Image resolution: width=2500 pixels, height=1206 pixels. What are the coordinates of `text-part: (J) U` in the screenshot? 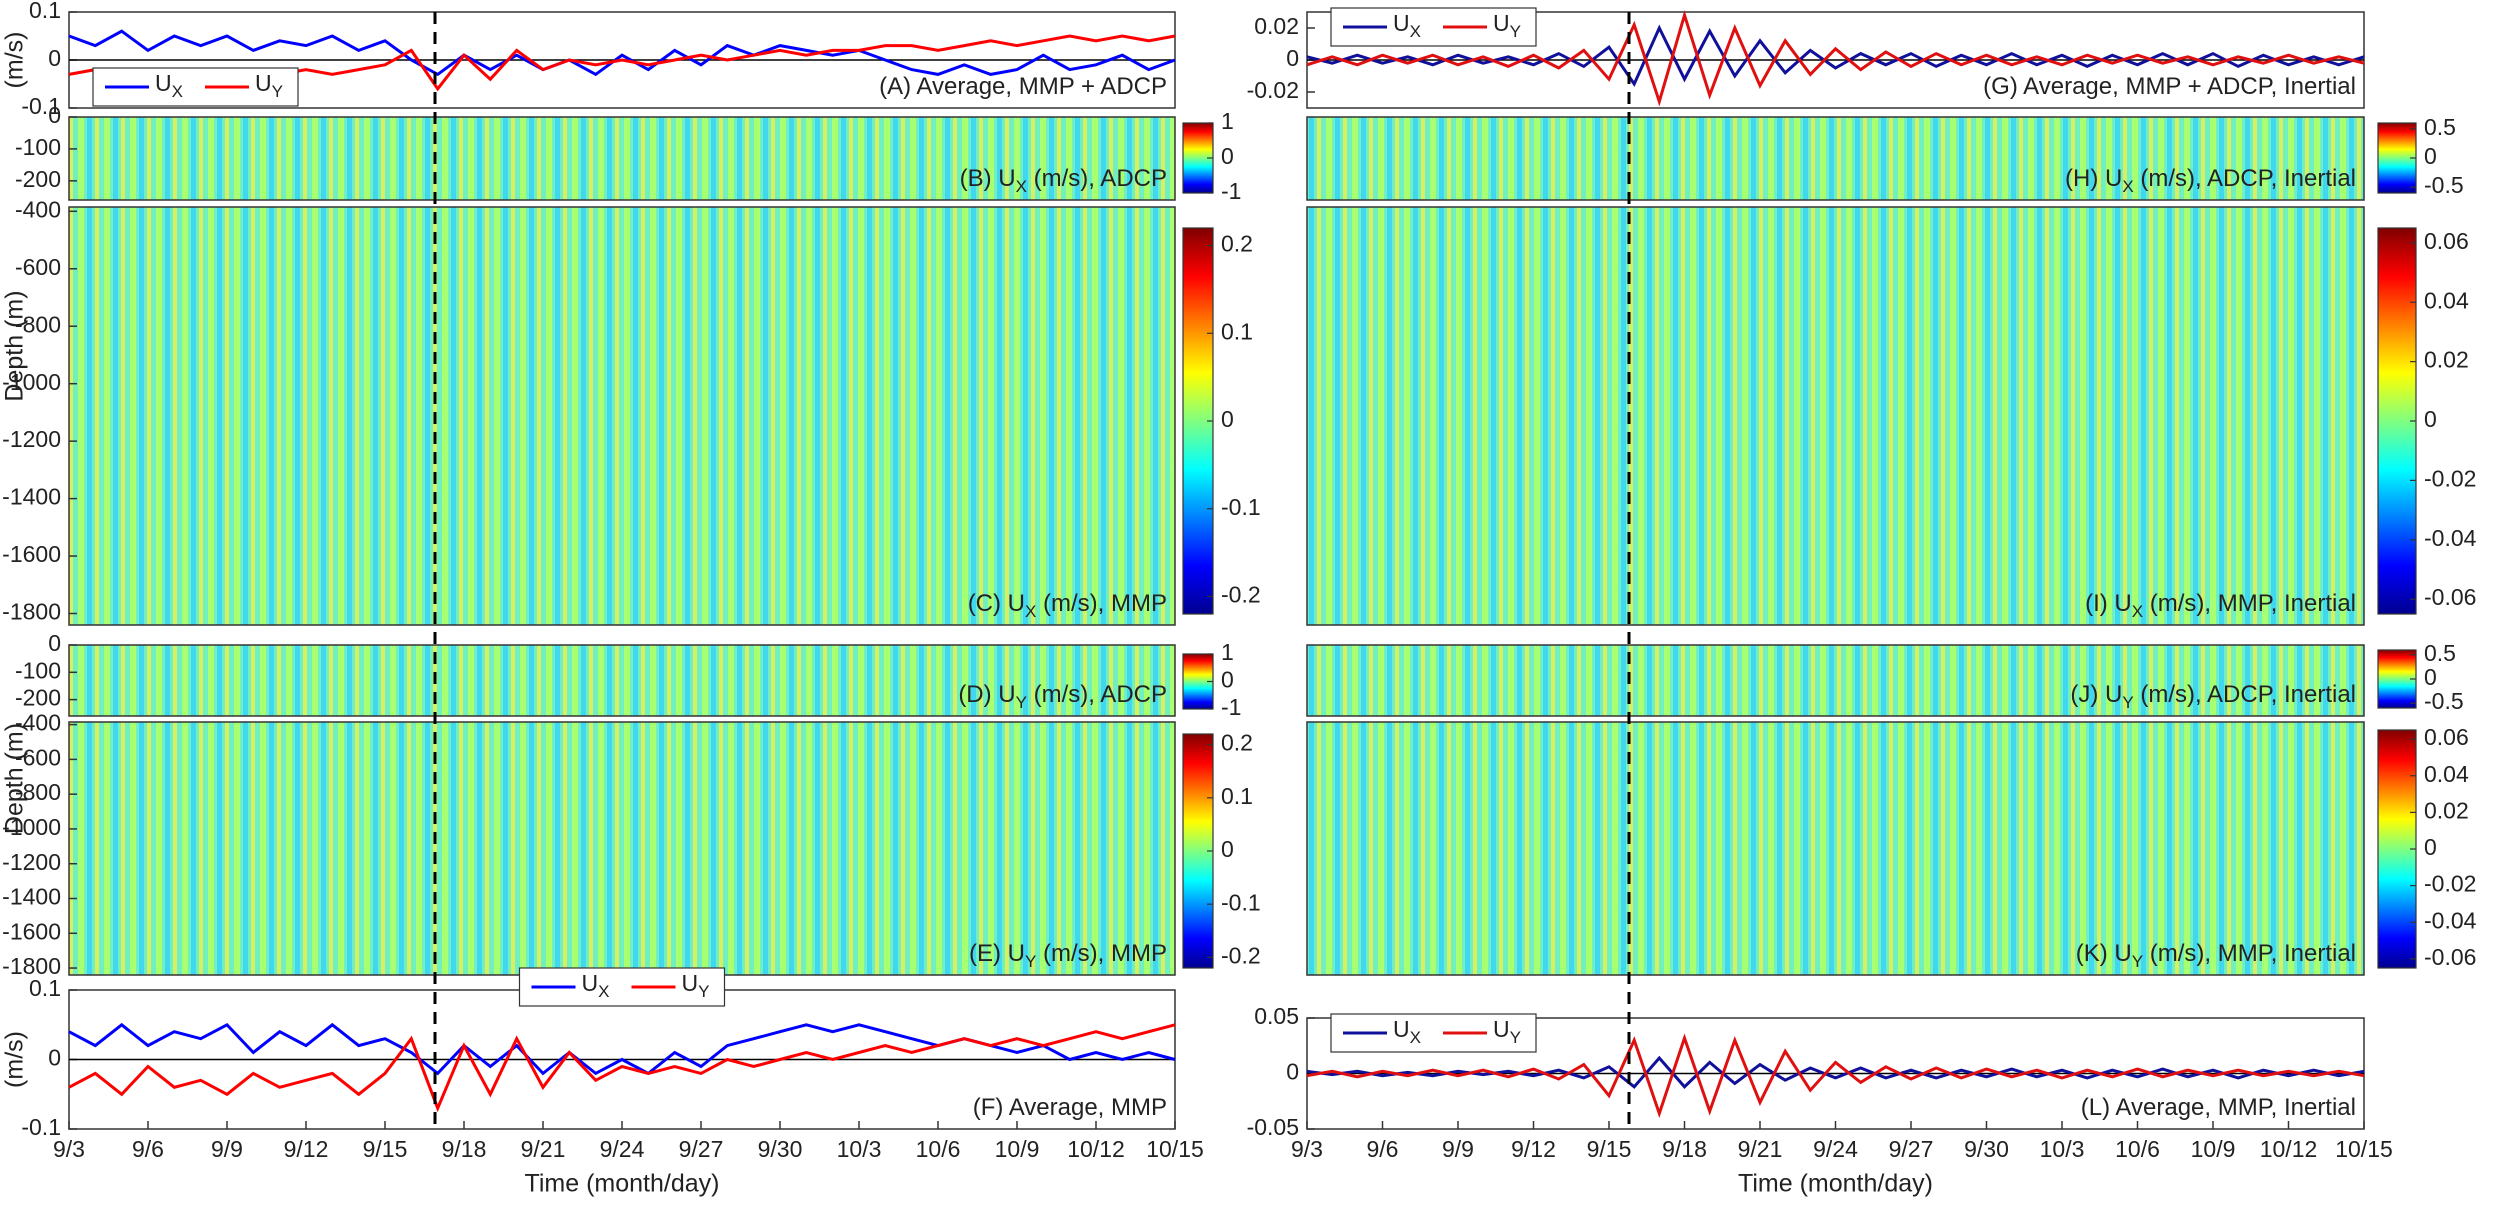 It's located at (2096, 694).